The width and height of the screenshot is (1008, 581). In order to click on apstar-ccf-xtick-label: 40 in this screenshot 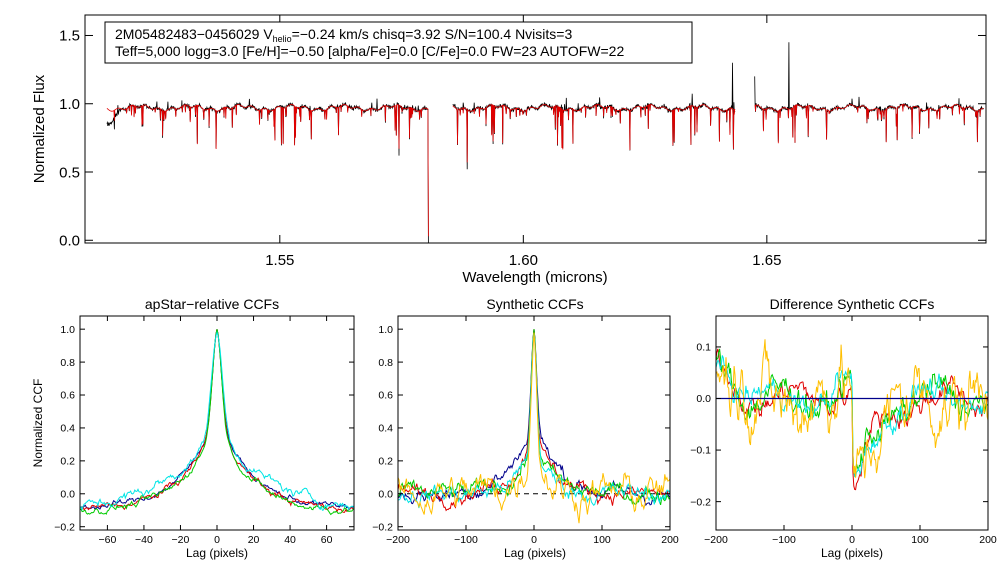, I will do `click(290, 540)`.